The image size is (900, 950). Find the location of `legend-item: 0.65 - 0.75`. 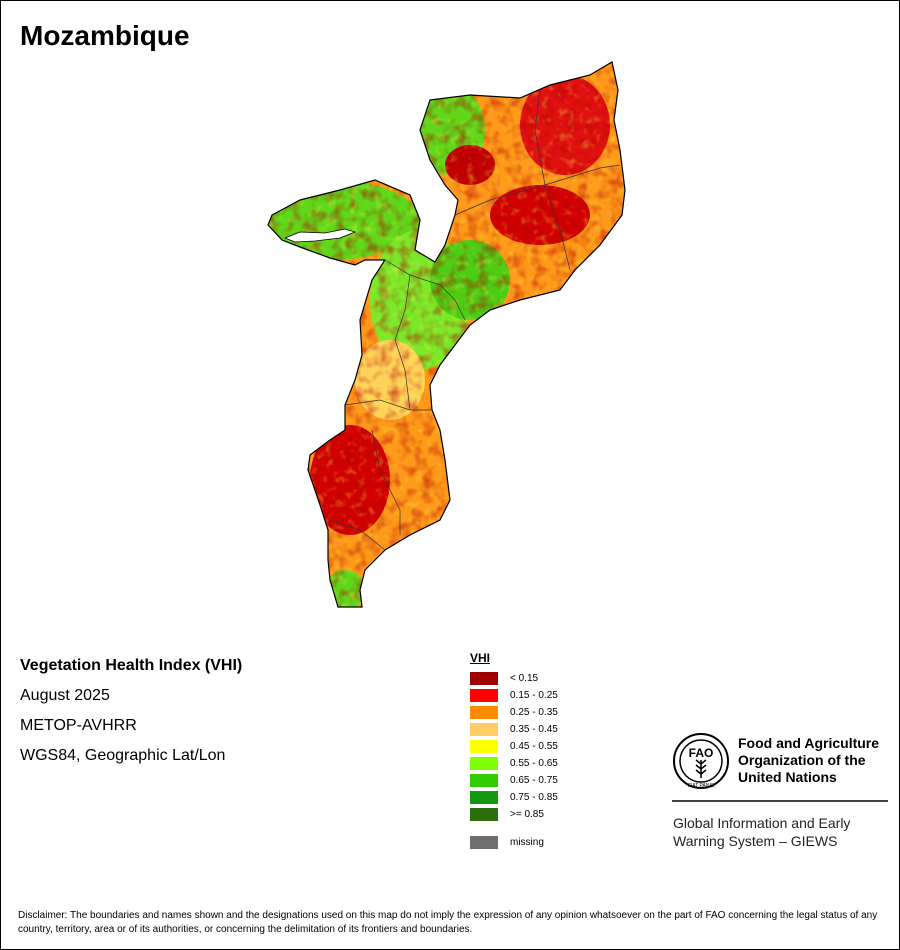

legend-item: 0.65 - 0.75 is located at coordinates (514, 780).